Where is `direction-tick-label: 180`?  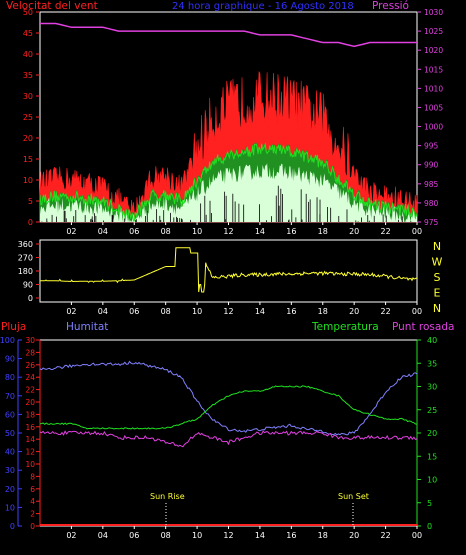
direction-tick-label: 180 is located at coordinates (25, 271).